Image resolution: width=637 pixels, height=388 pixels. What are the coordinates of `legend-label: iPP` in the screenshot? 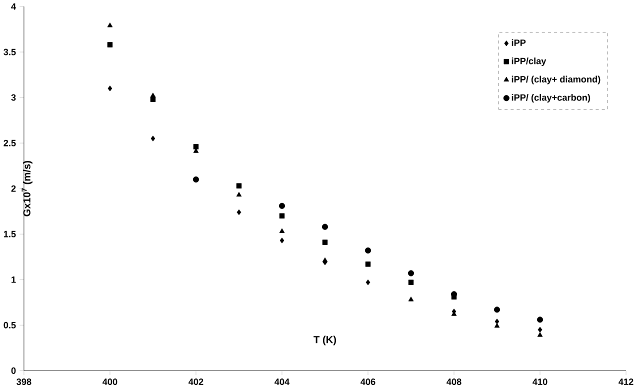 It's located at (519, 42).